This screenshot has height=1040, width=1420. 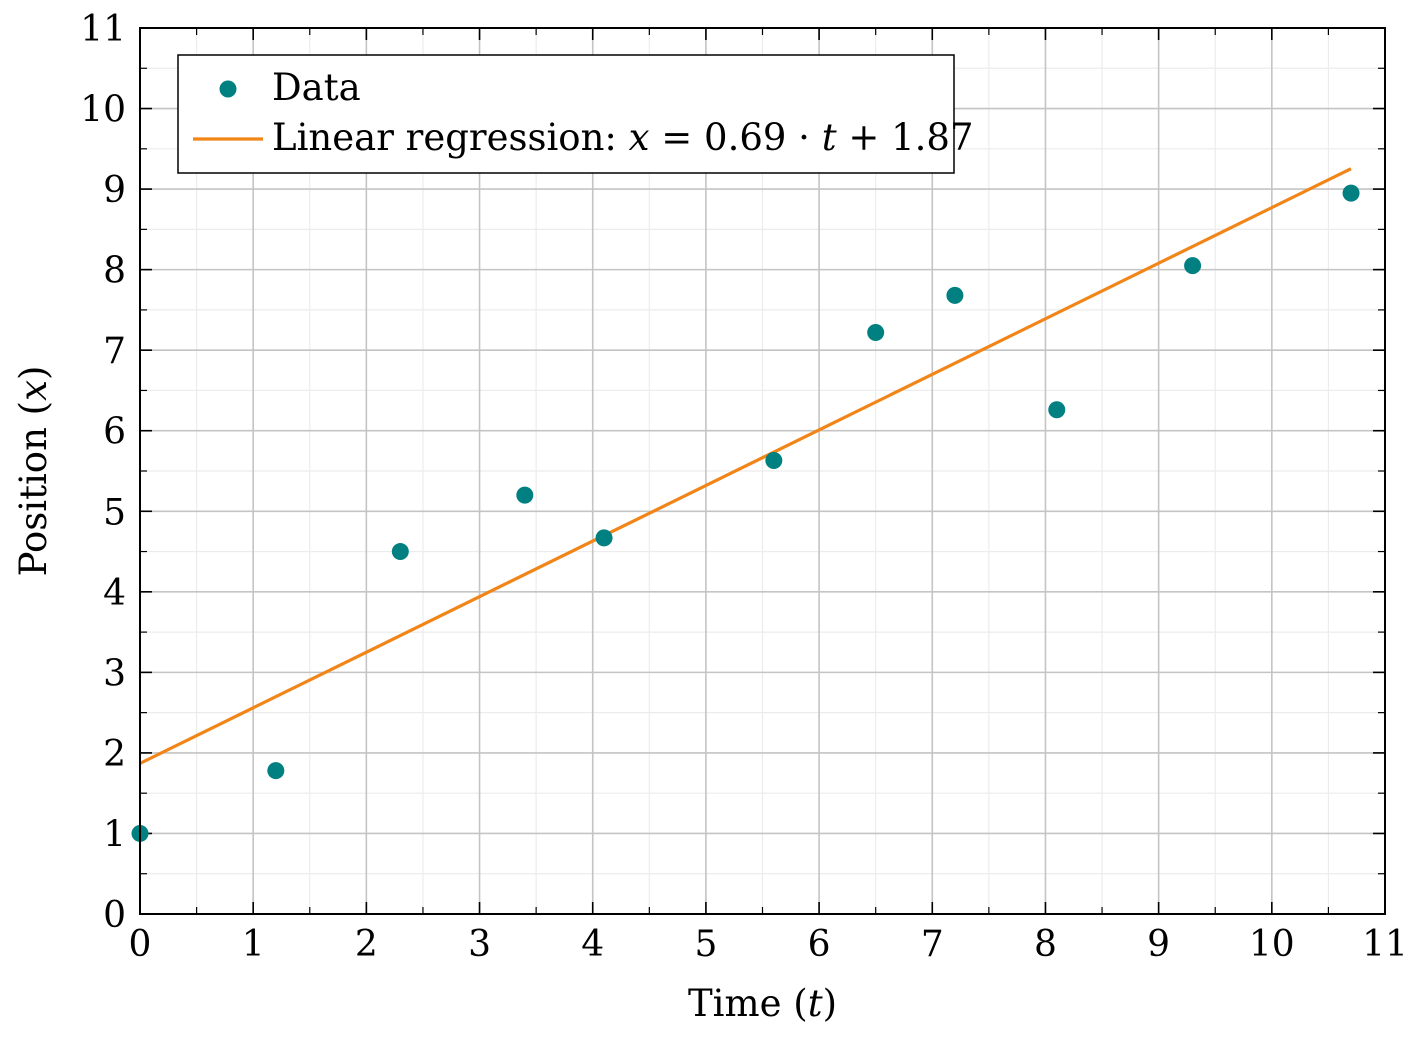 I want to click on y-tick-label: 6, so click(x=114, y=432).